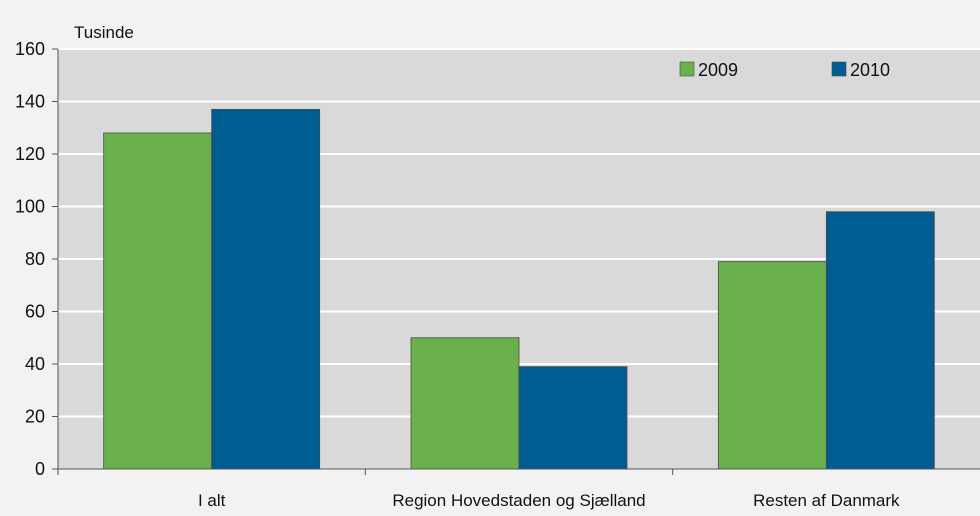 Image resolution: width=980 pixels, height=516 pixels. What do you see at coordinates (35, 364) in the screenshot?
I see `y-tick-label: 40` at bounding box center [35, 364].